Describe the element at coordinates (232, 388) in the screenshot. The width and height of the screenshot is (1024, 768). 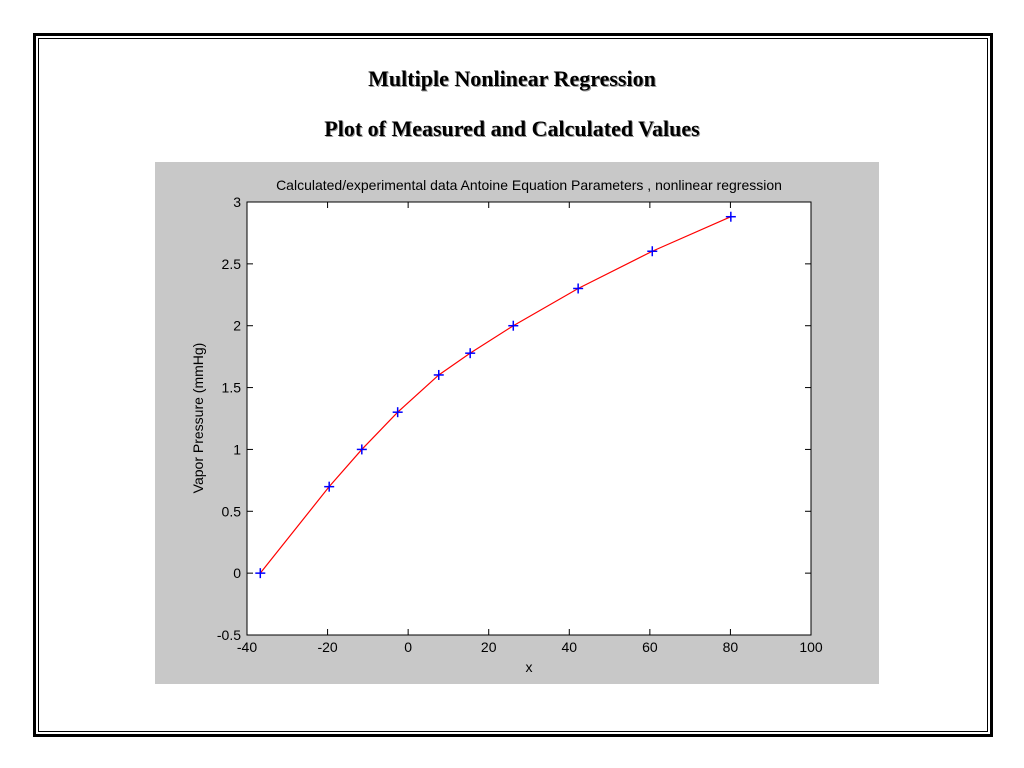
I see `y-tick-label: 1.5` at that location.